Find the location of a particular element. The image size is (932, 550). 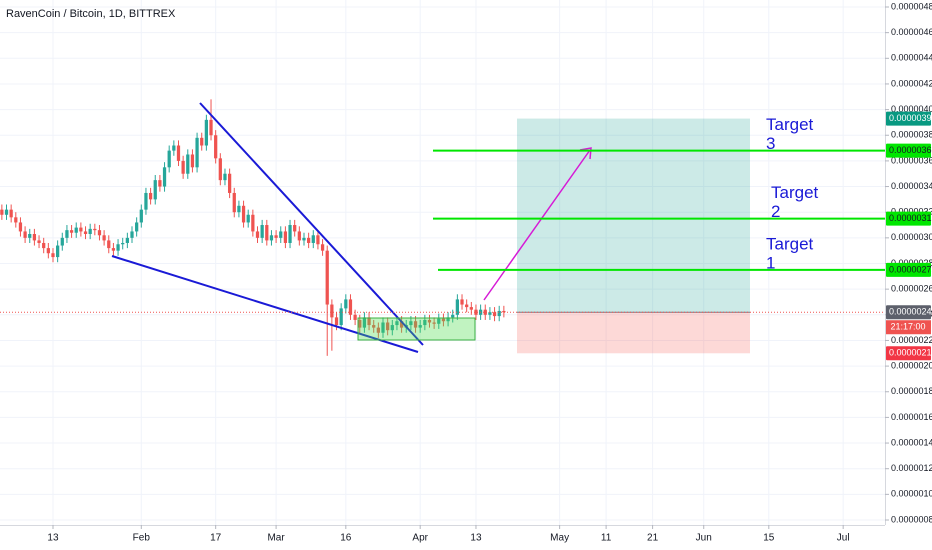

x-tick-label: 11 is located at coordinates (606, 538).